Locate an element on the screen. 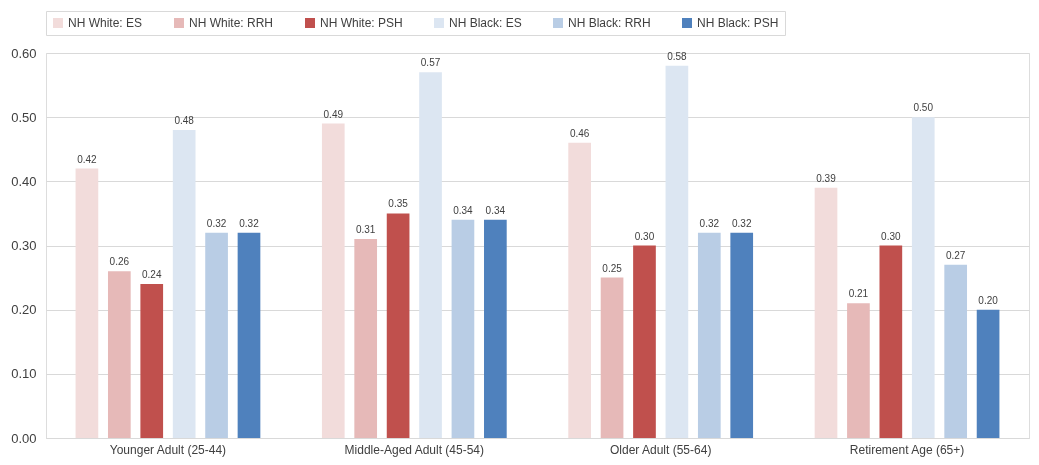 This screenshot has width=1039, height=465. data-label: 0.46 is located at coordinates (579, 133).